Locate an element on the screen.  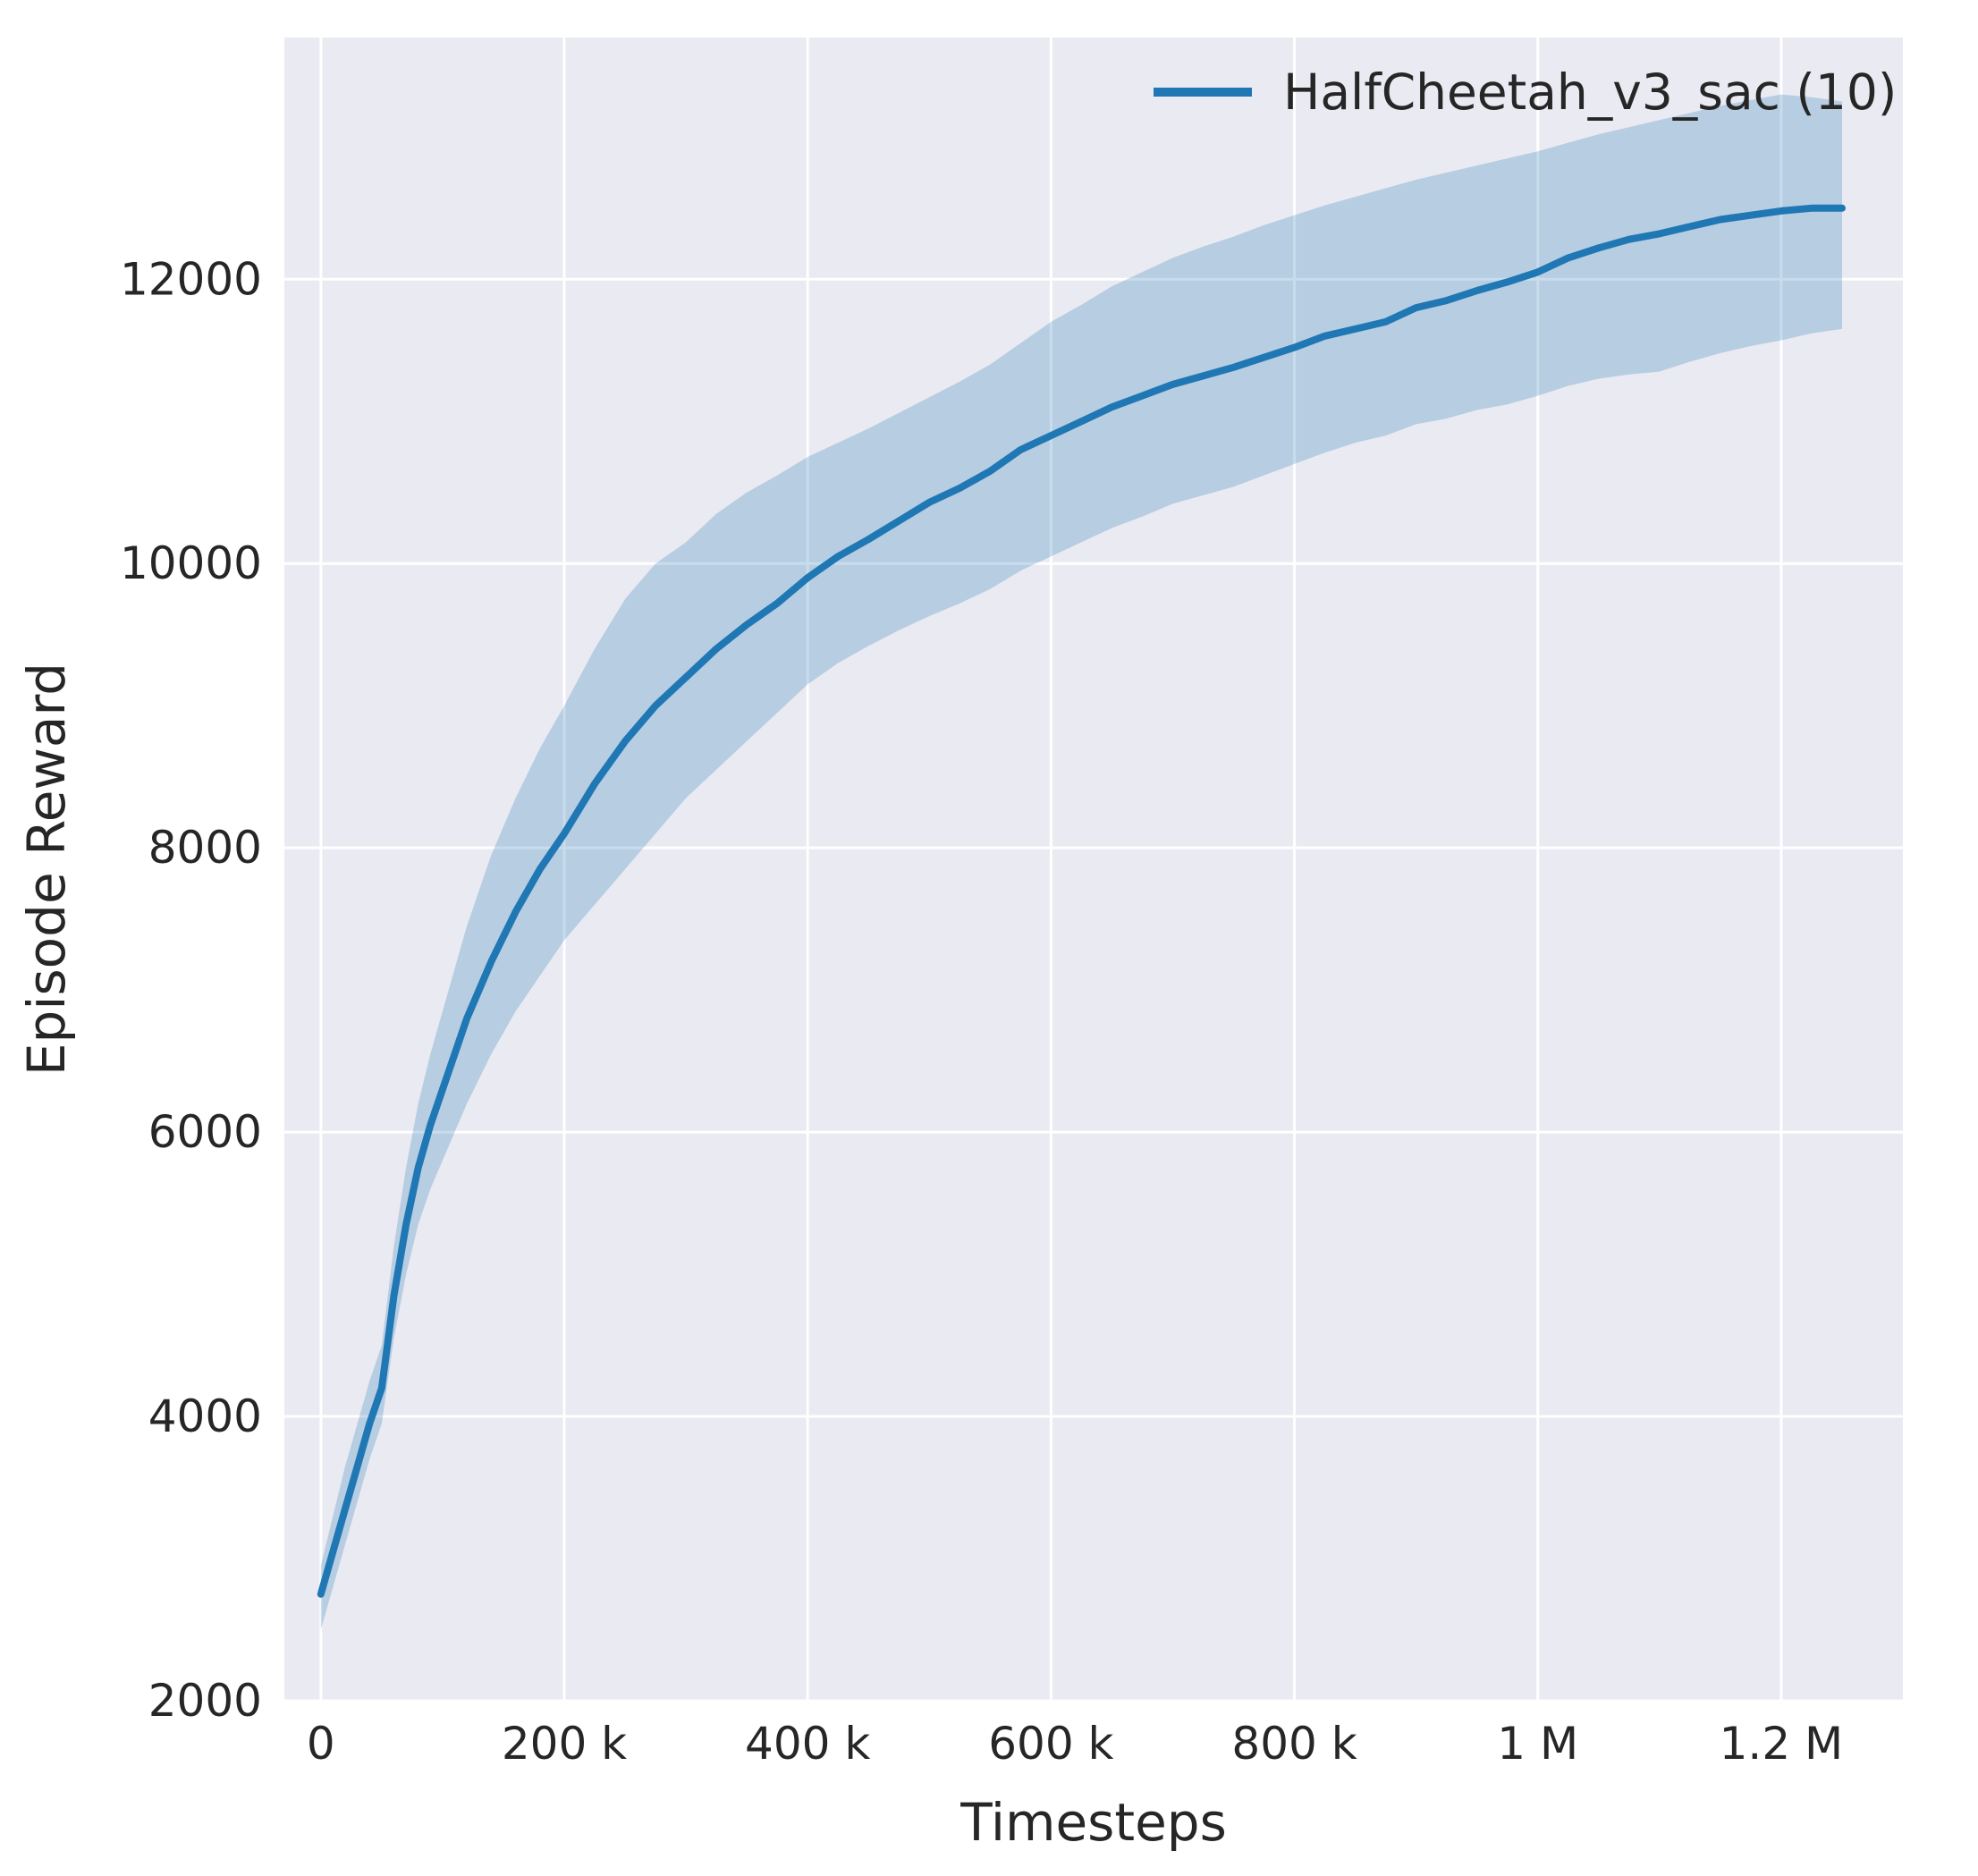
y-tick-label: 10000 is located at coordinates (191, 563).